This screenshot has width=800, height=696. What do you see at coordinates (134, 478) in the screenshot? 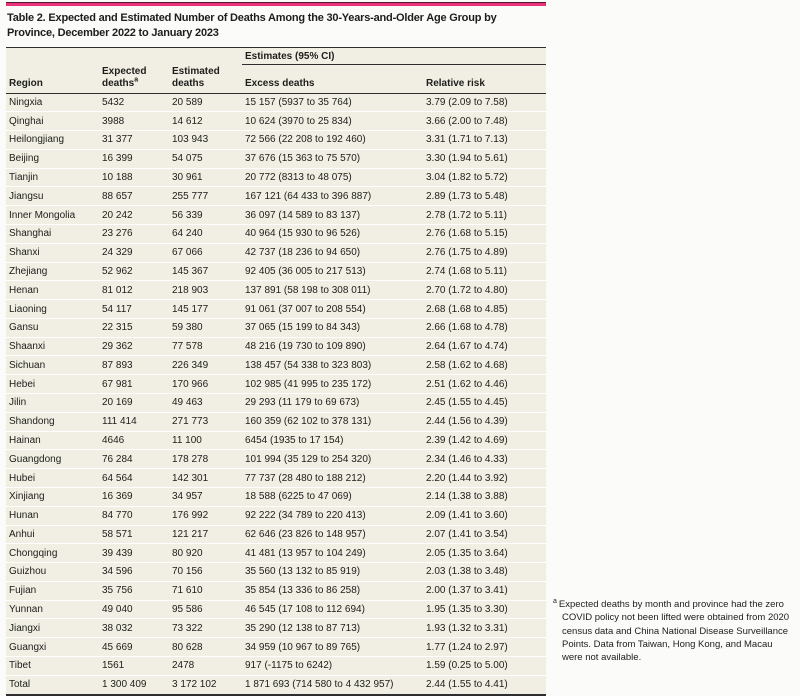
I see `cell-expected-deaths: 64 564` at bounding box center [134, 478].